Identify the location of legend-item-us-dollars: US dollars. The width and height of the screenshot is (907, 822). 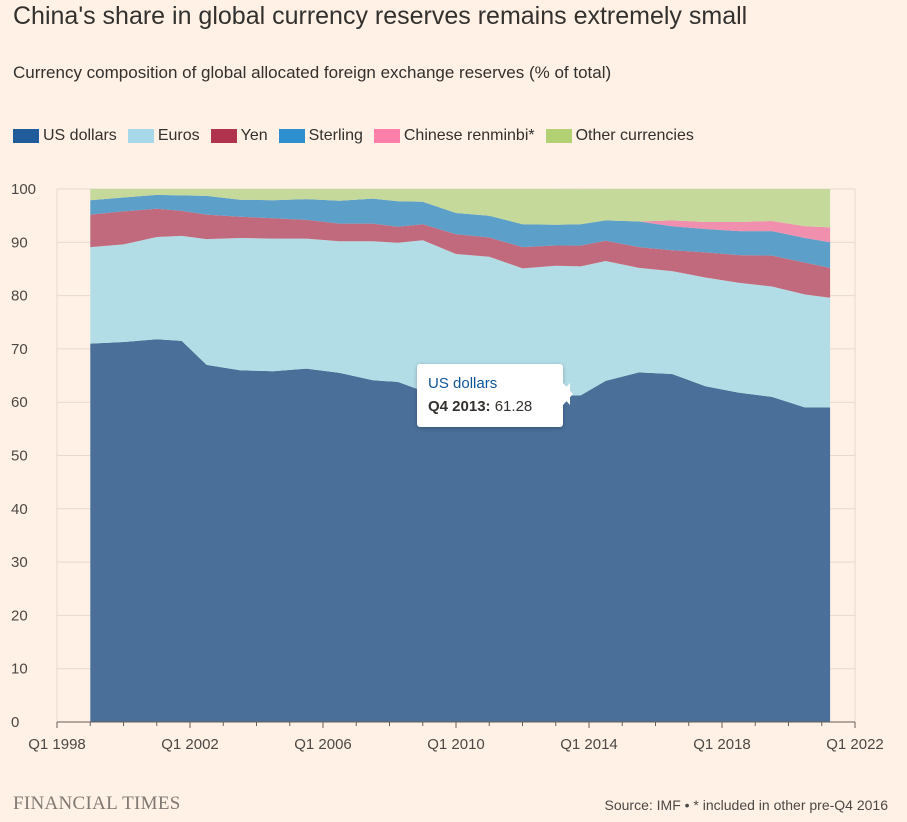
(65, 136).